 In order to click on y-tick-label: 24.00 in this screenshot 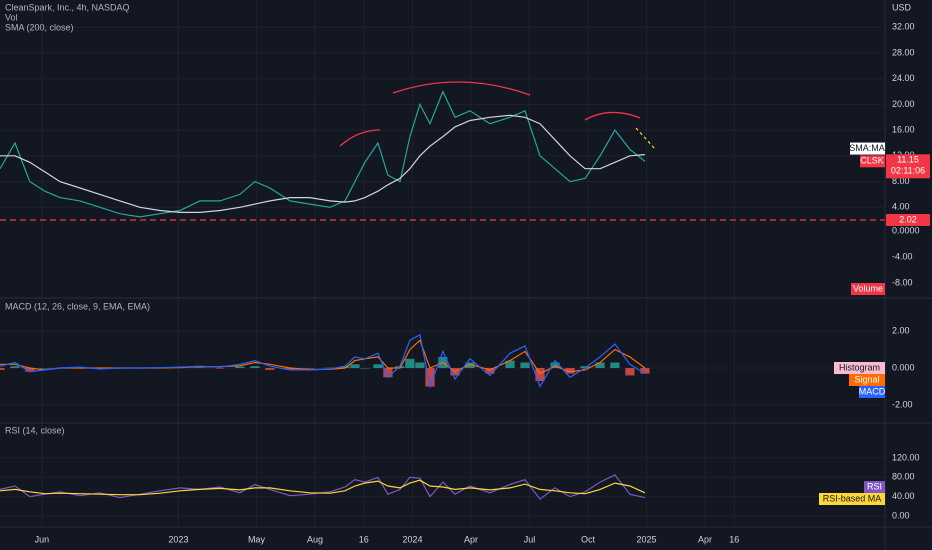, I will do `click(903, 78)`.